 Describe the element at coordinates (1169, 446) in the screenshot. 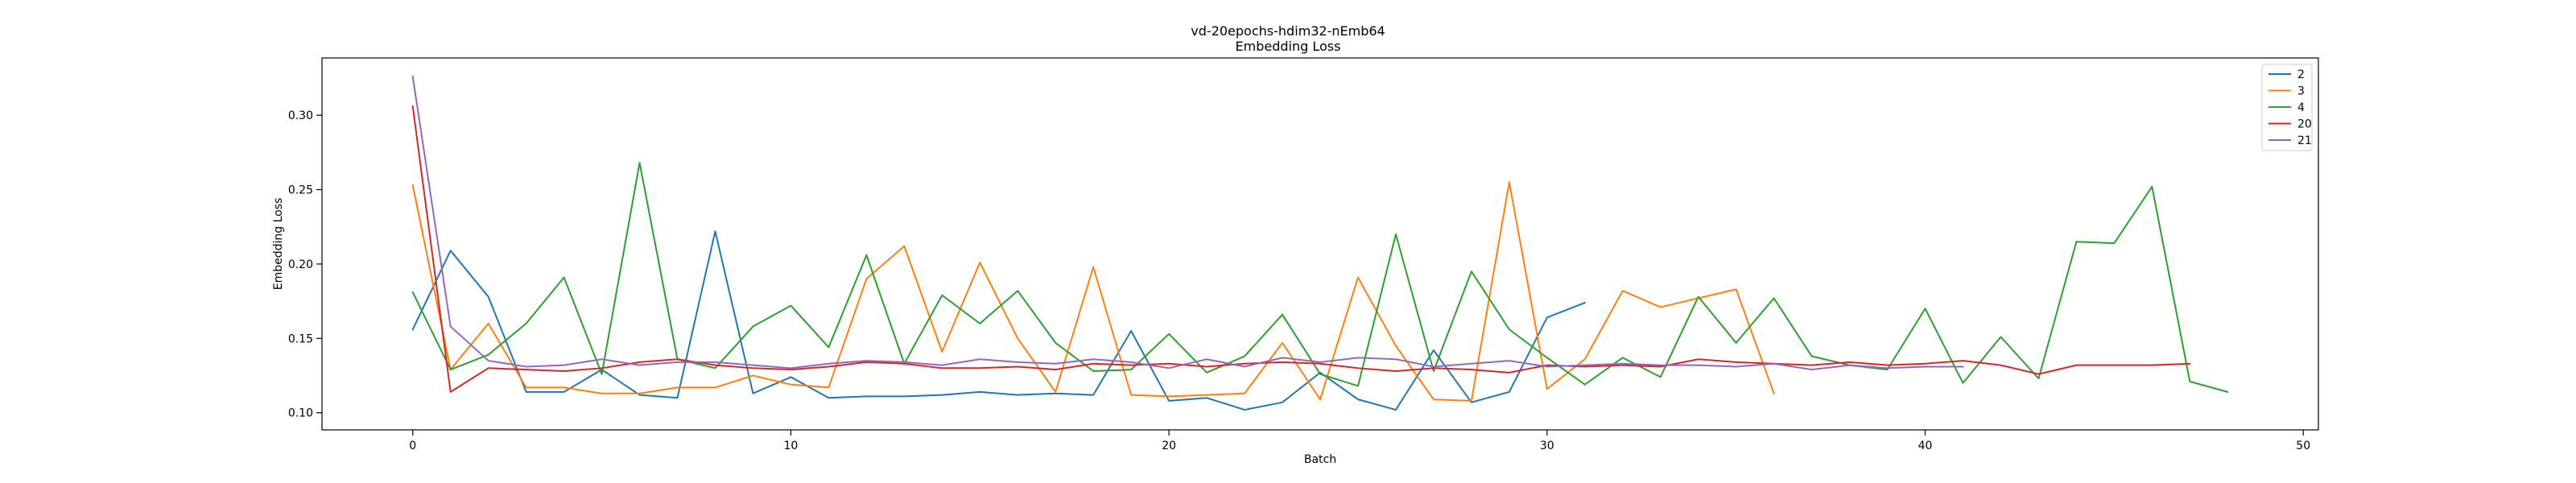

I see `x-tick-label: 20` at that location.